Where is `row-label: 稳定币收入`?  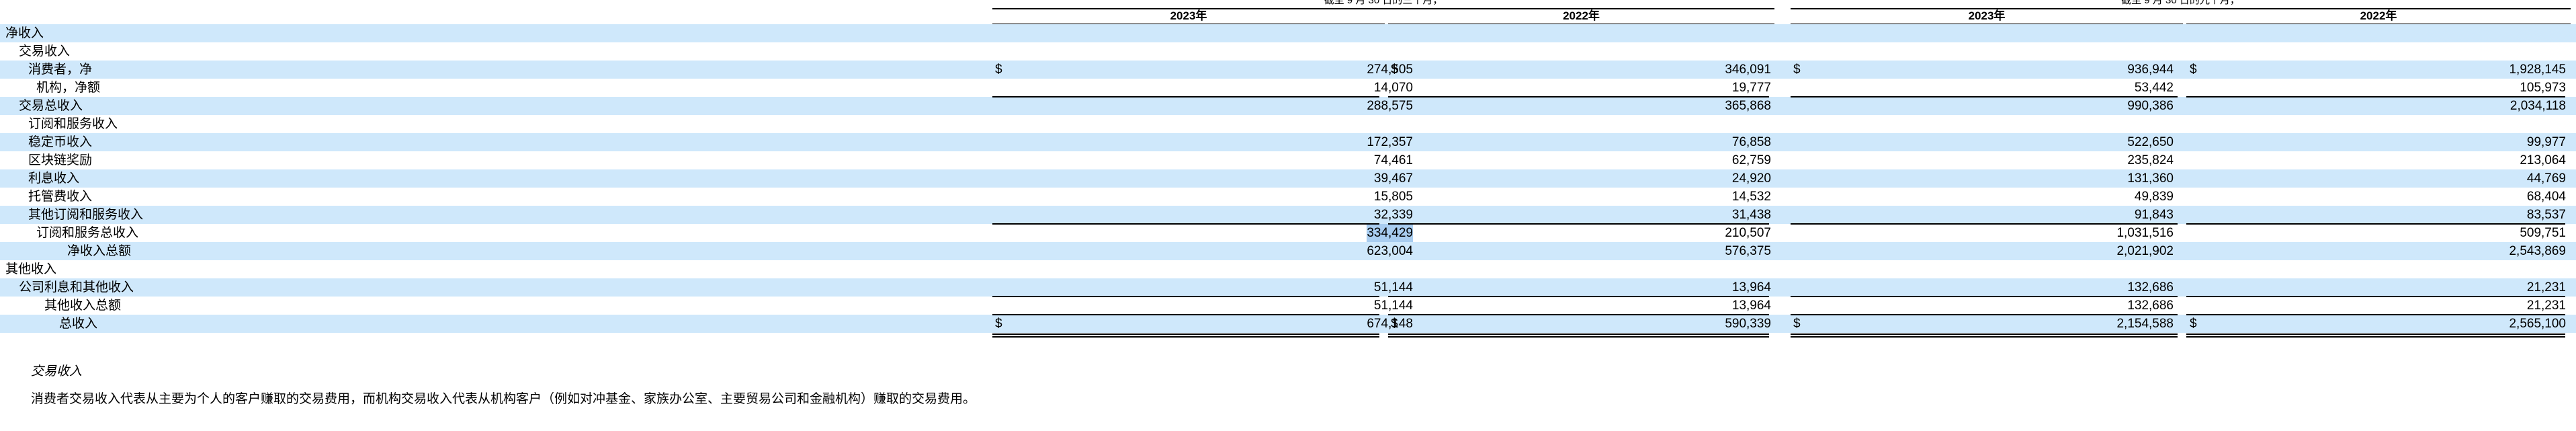
row-label: 稳定币收入 is located at coordinates (60, 142).